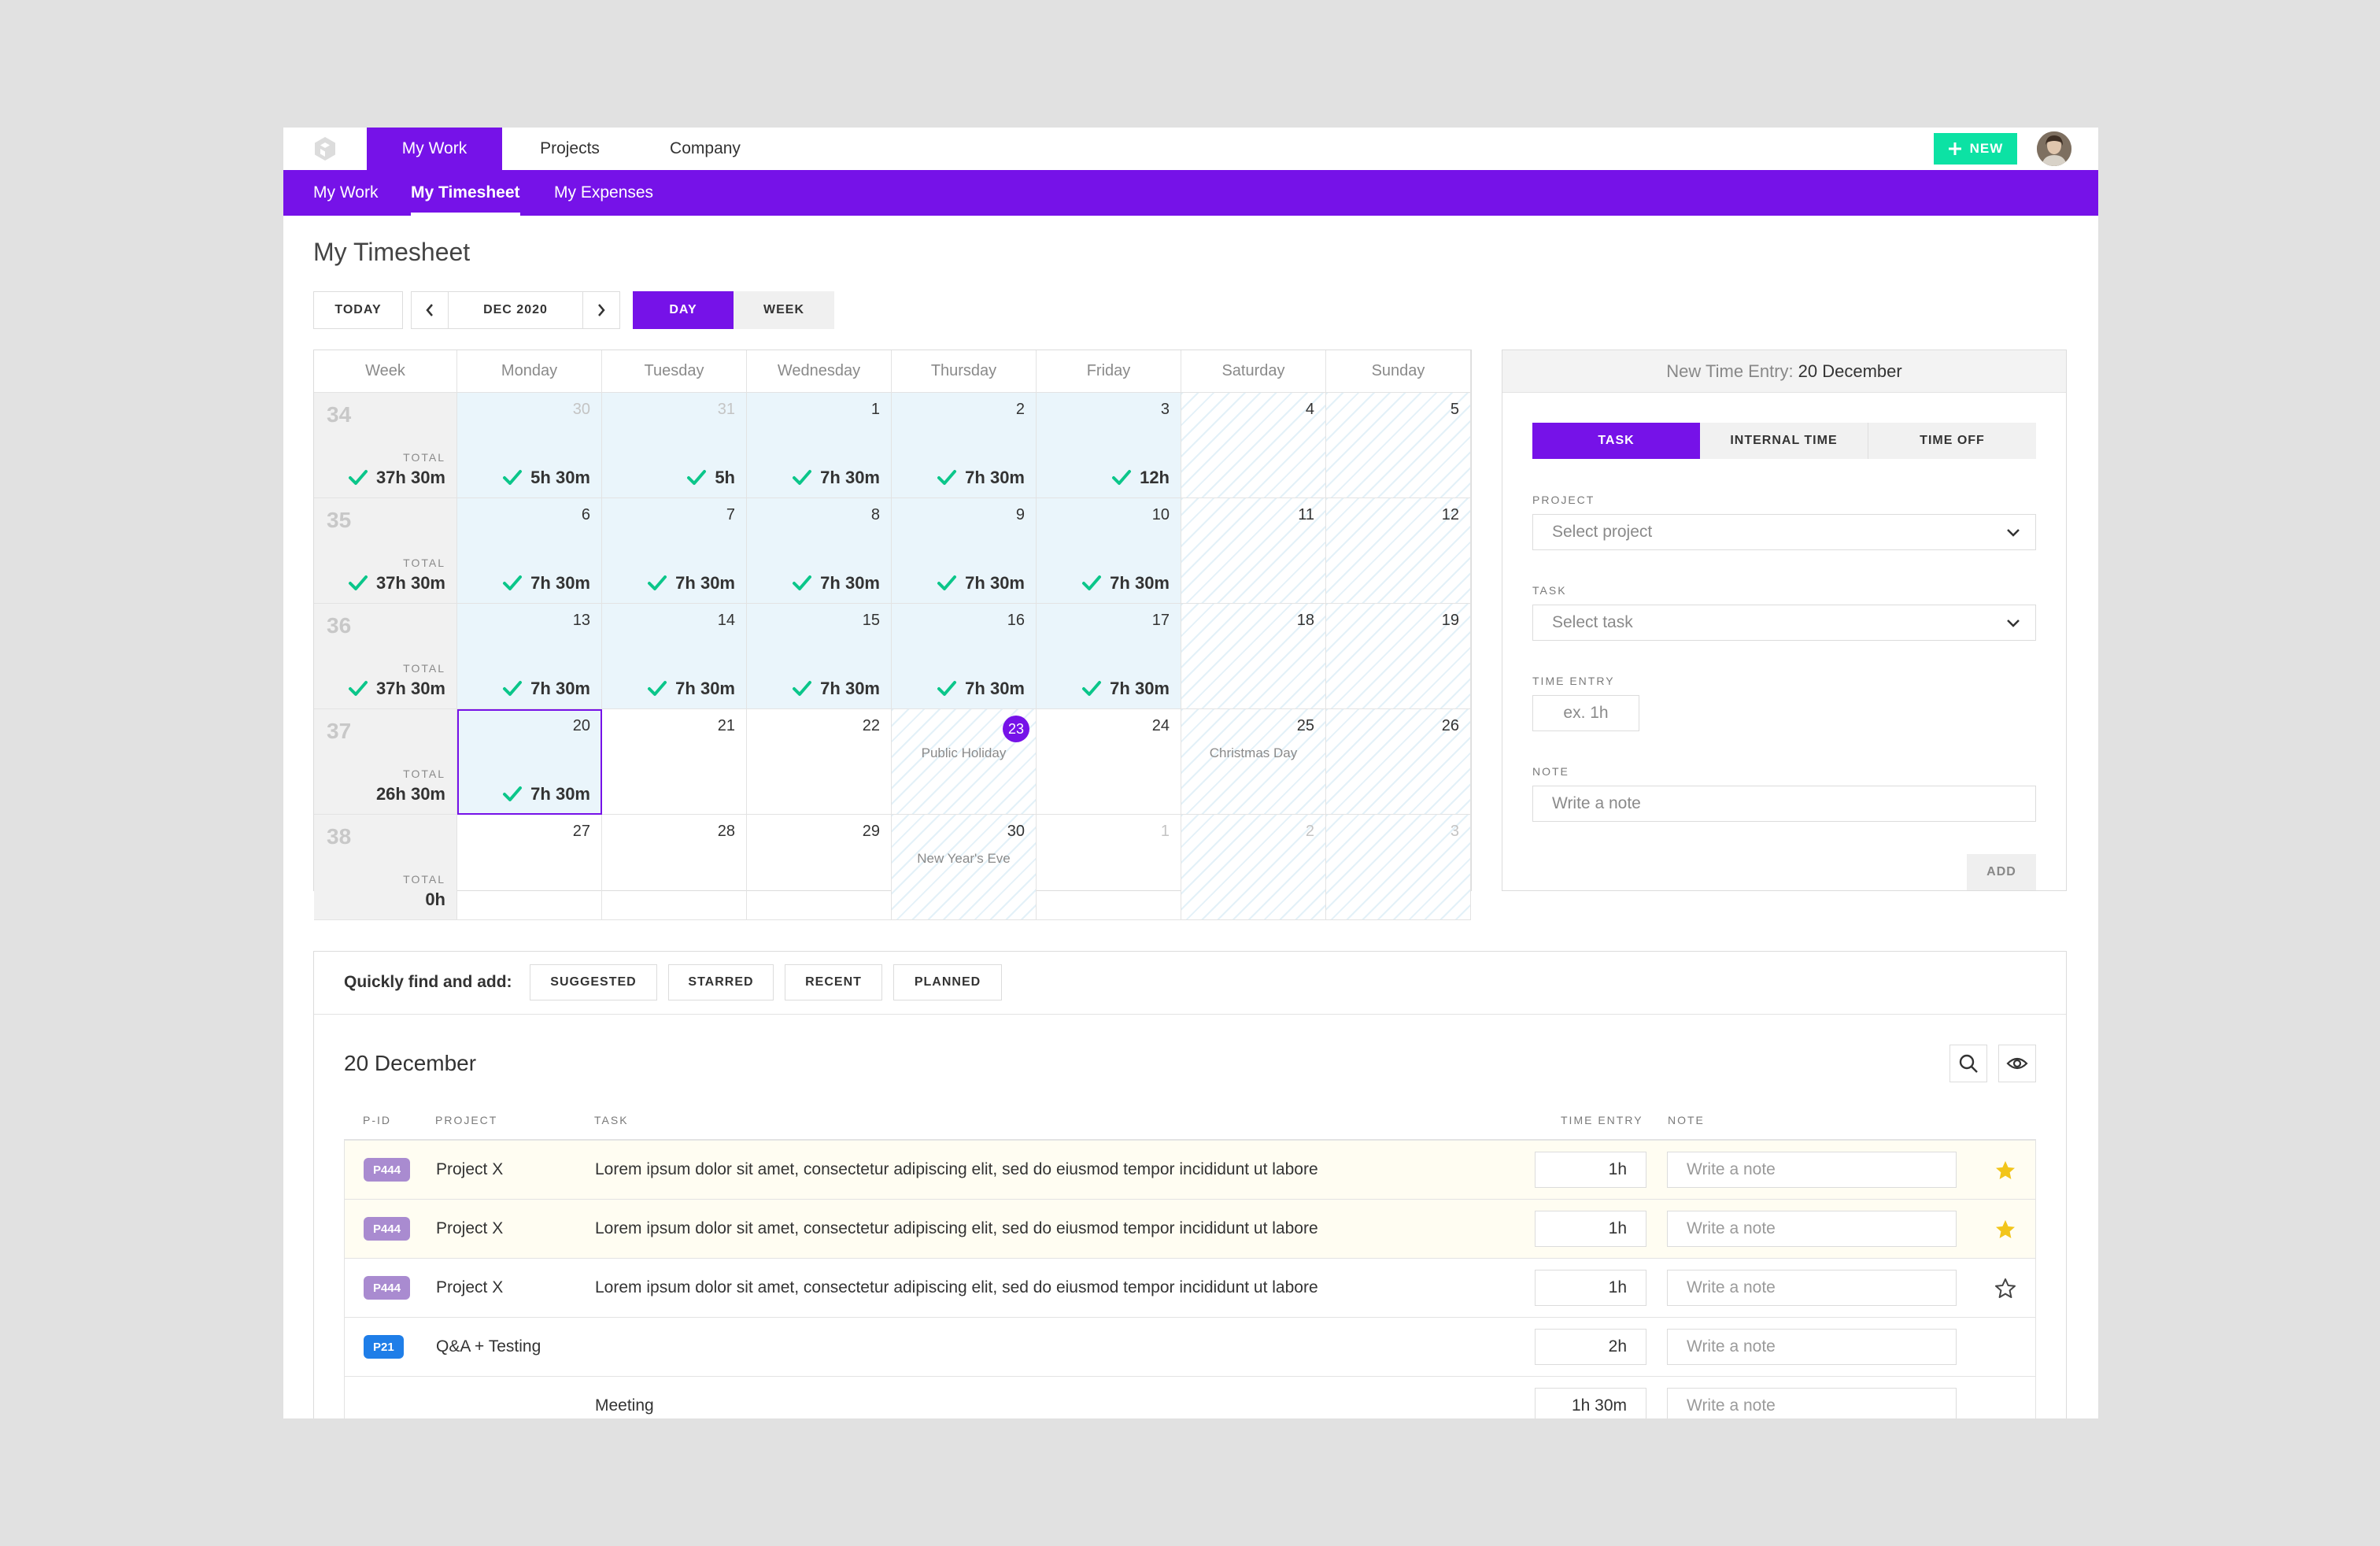 This screenshot has height=1546, width=2380. I want to click on day-cell: 5, so click(1398, 445).